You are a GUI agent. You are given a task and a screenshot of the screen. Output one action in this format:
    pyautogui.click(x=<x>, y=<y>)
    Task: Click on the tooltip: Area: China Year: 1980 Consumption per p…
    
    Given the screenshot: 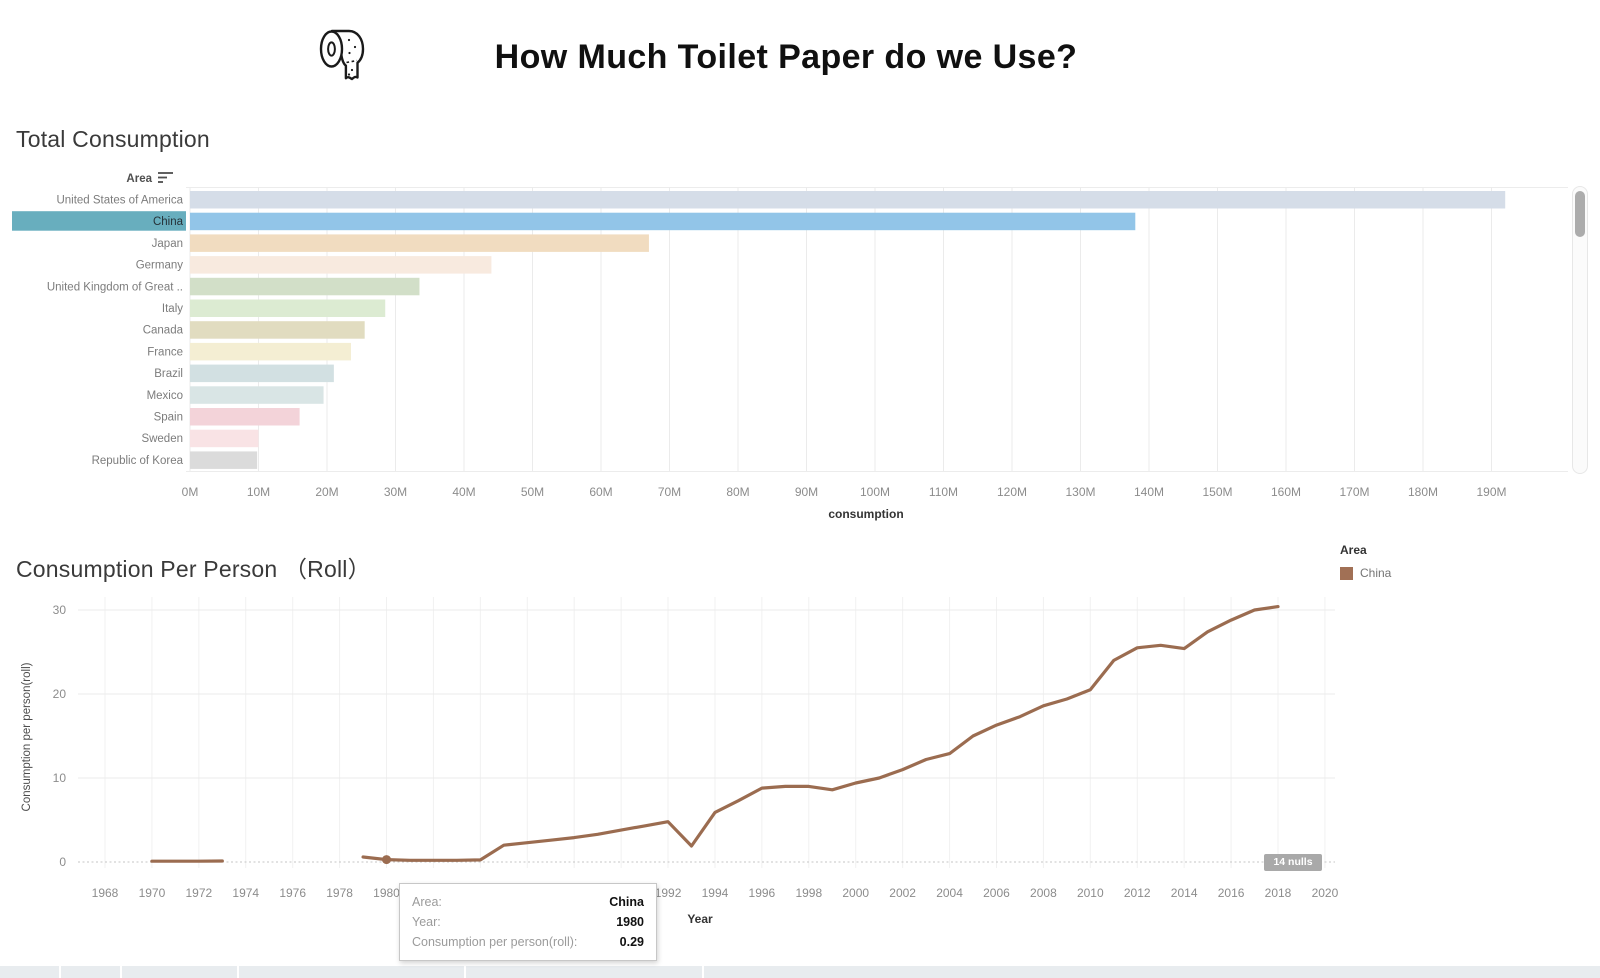 What is the action you would take?
    pyautogui.click(x=528, y=922)
    